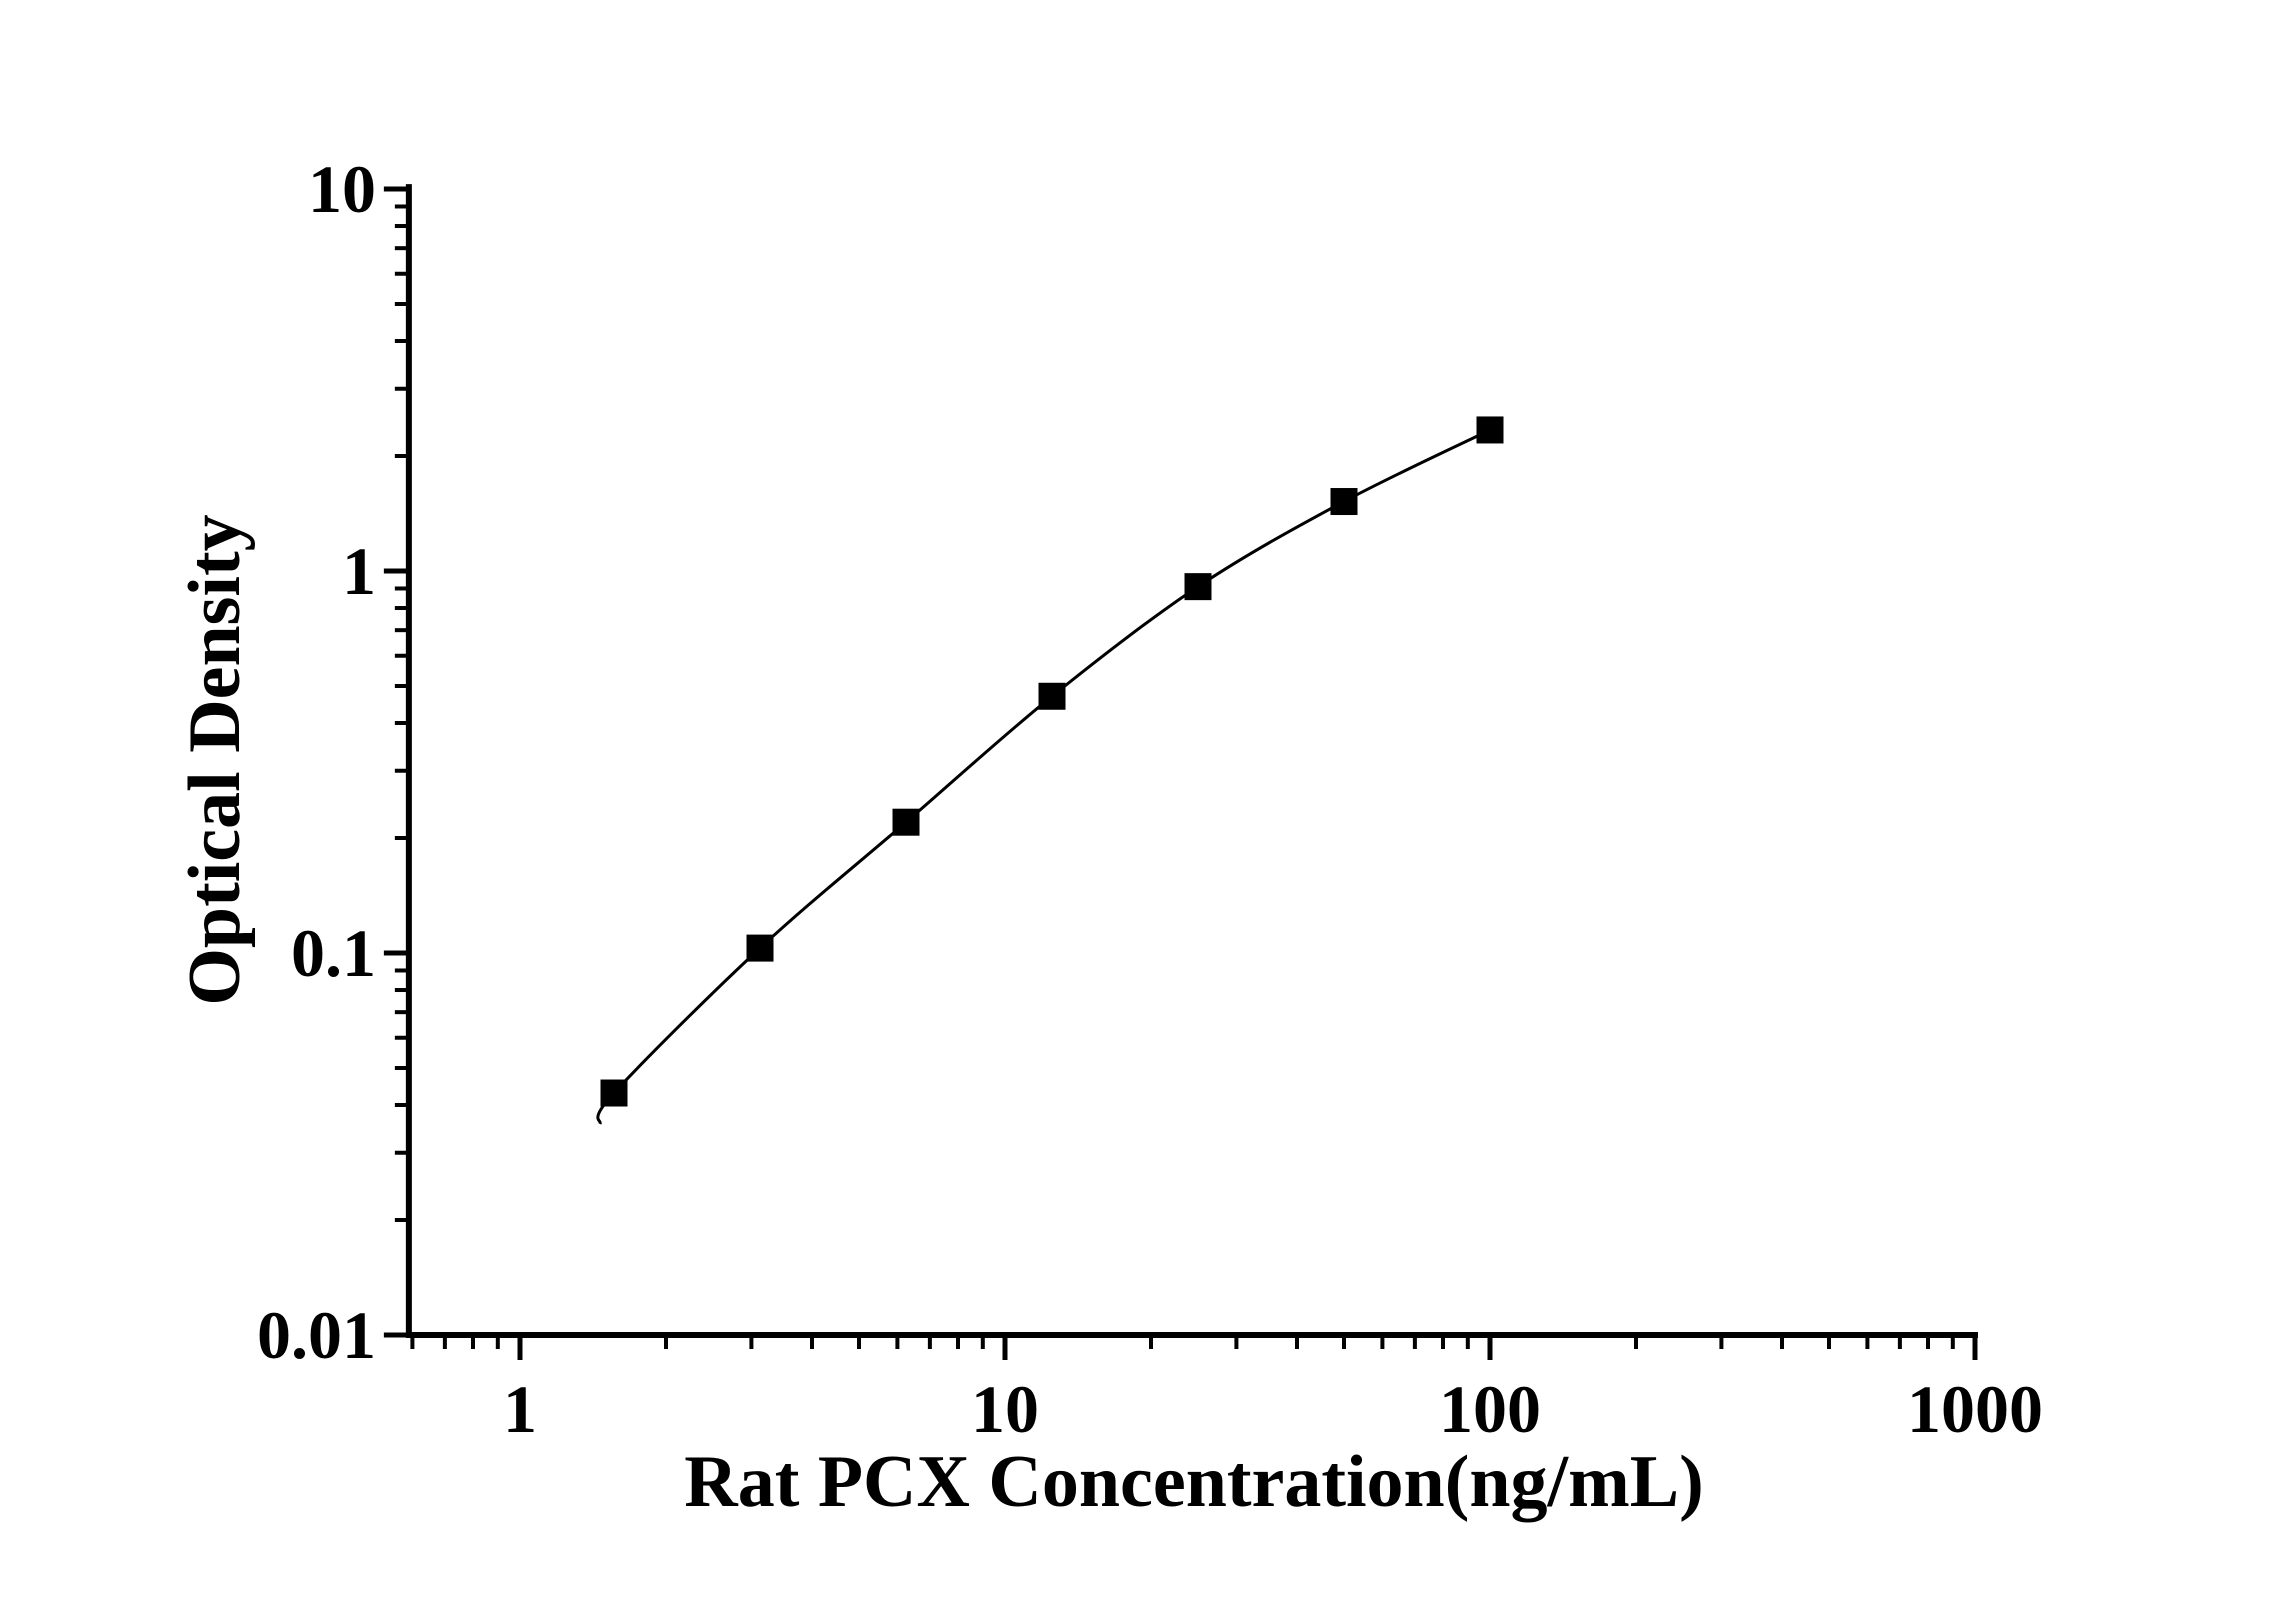 The width and height of the screenshot is (2296, 1604). I want to click on y-tick-label: 10, so click(342, 189).